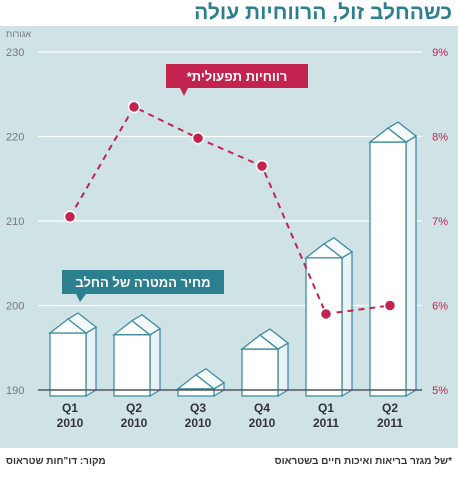 The height and width of the screenshot is (477, 458). I want to click on footnote: *של מגזר בריאות ואיכות חיים בשטראוס, so click(363, 461).